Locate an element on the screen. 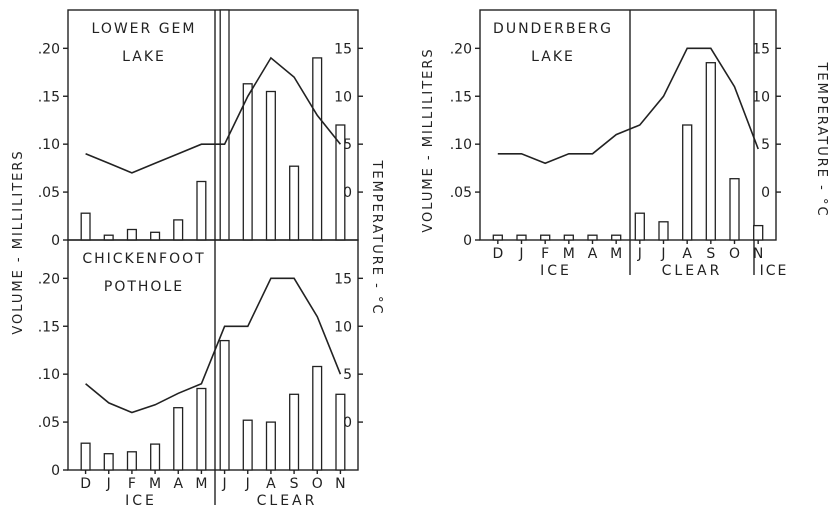 The width and height of the screenshot is (835, 511). ice-label: ICE is located at coordinates (556, 271).